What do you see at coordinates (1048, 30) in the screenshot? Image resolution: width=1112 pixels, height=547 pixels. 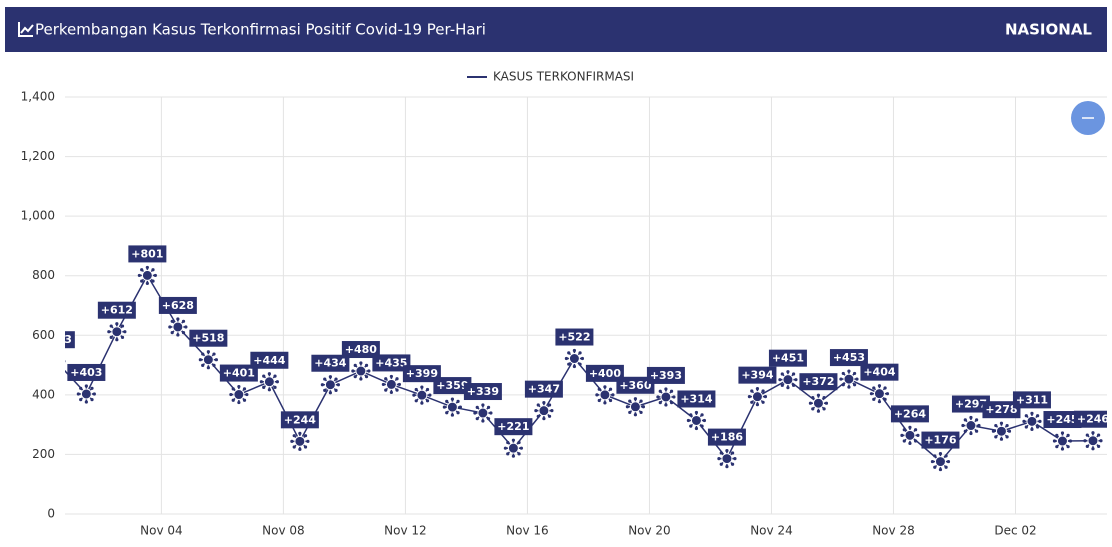 I see `header-region: NASIONAL` at bounding box center [1048, 30].